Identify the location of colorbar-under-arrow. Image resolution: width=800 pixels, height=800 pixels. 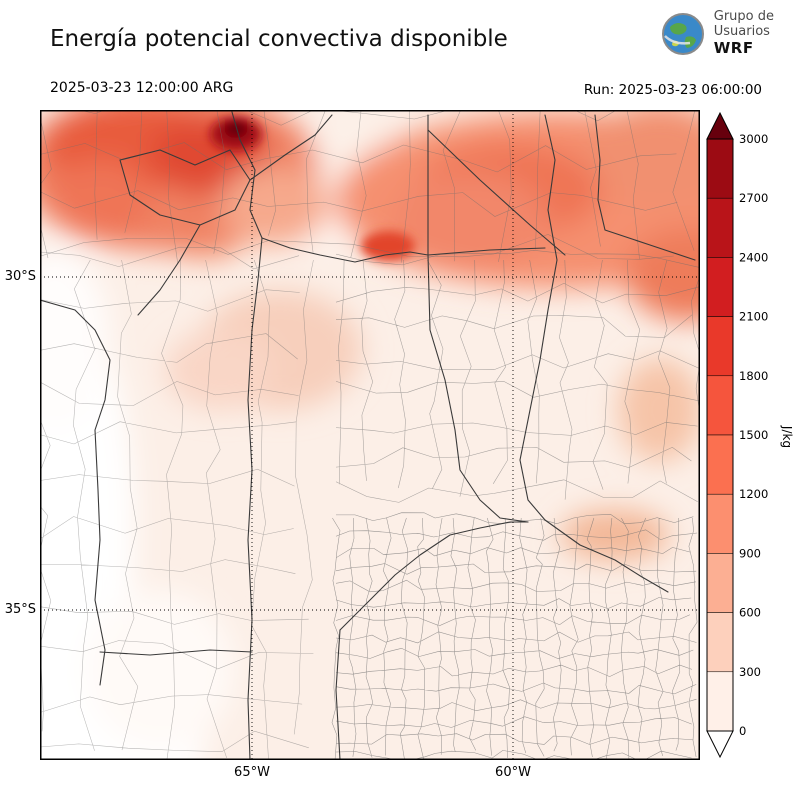
(720, 744).